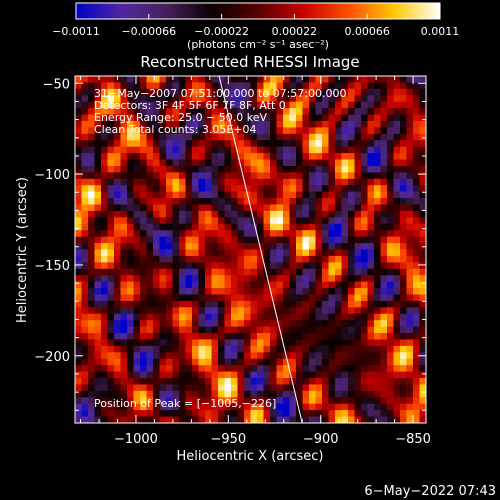 This screenshot has height=500, width=500. I want to click on solar-limb-line, so click(260, 249).